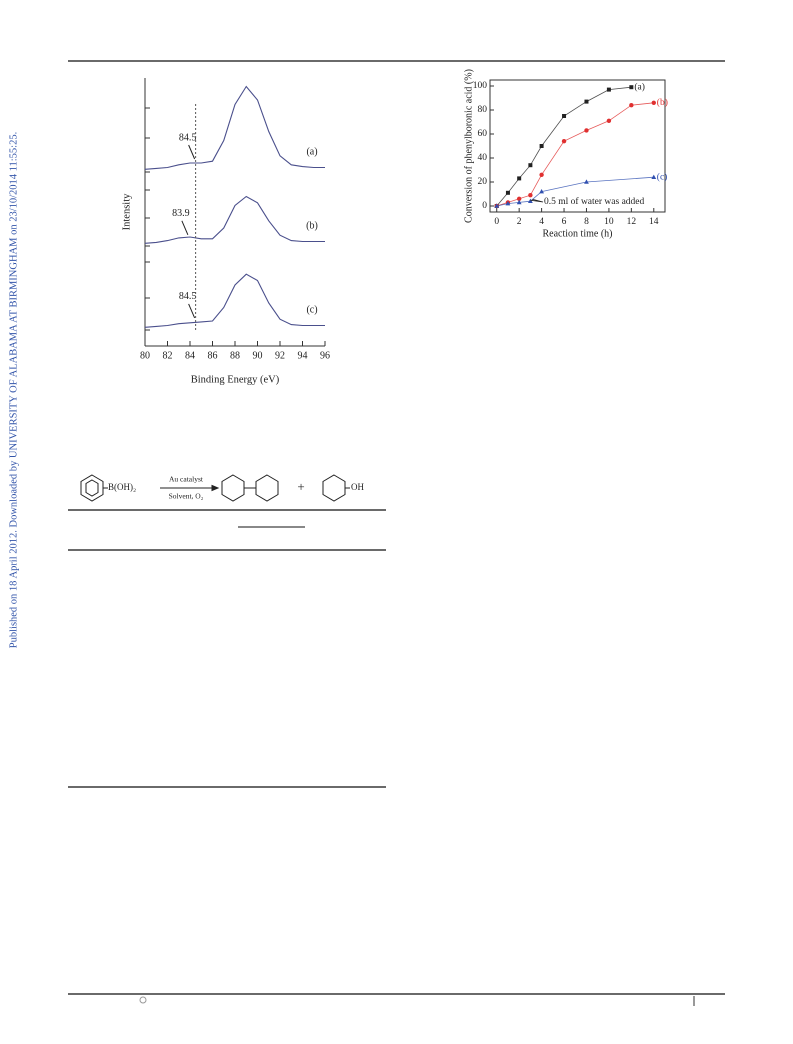 The width and height of the screenshot is (793, 1044). Describe the element at coordinates (303, 355) in the screenshot. I see `x-tick-label: 94` at that location.